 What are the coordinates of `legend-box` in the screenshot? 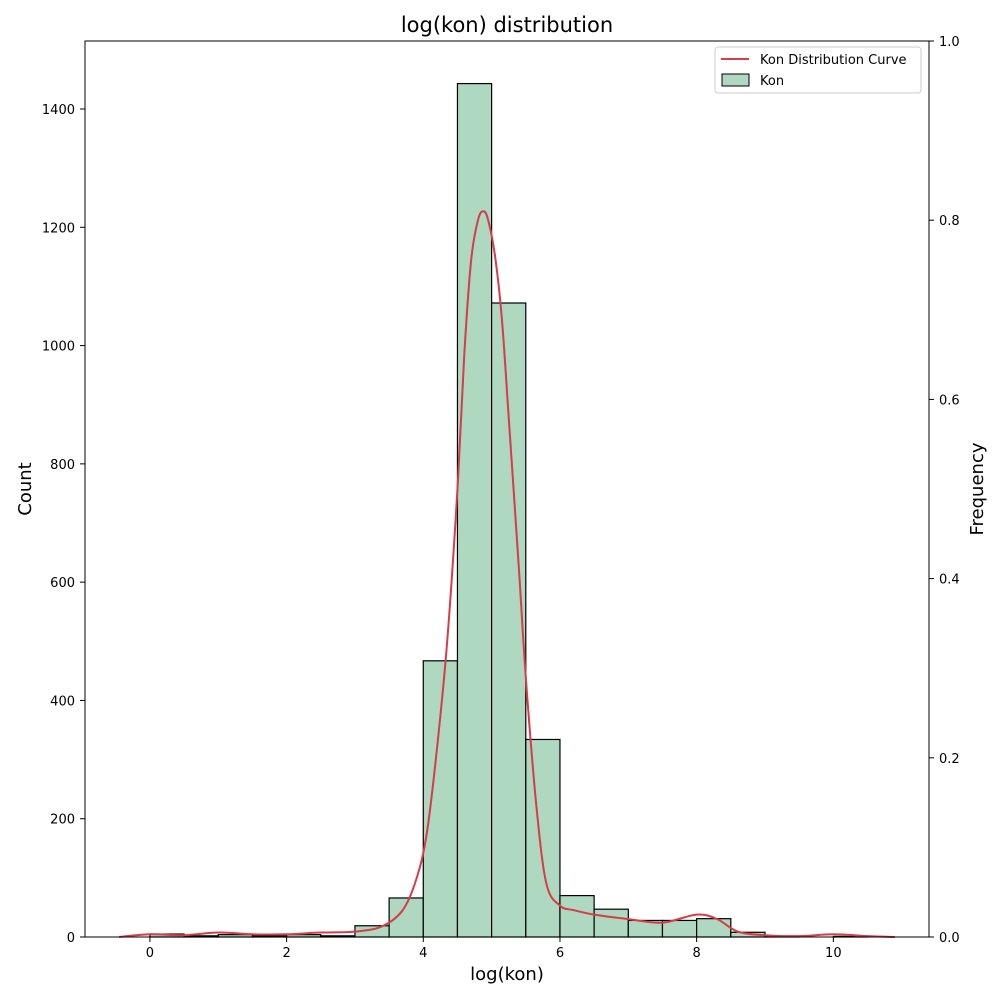 It's located at (818, 70).